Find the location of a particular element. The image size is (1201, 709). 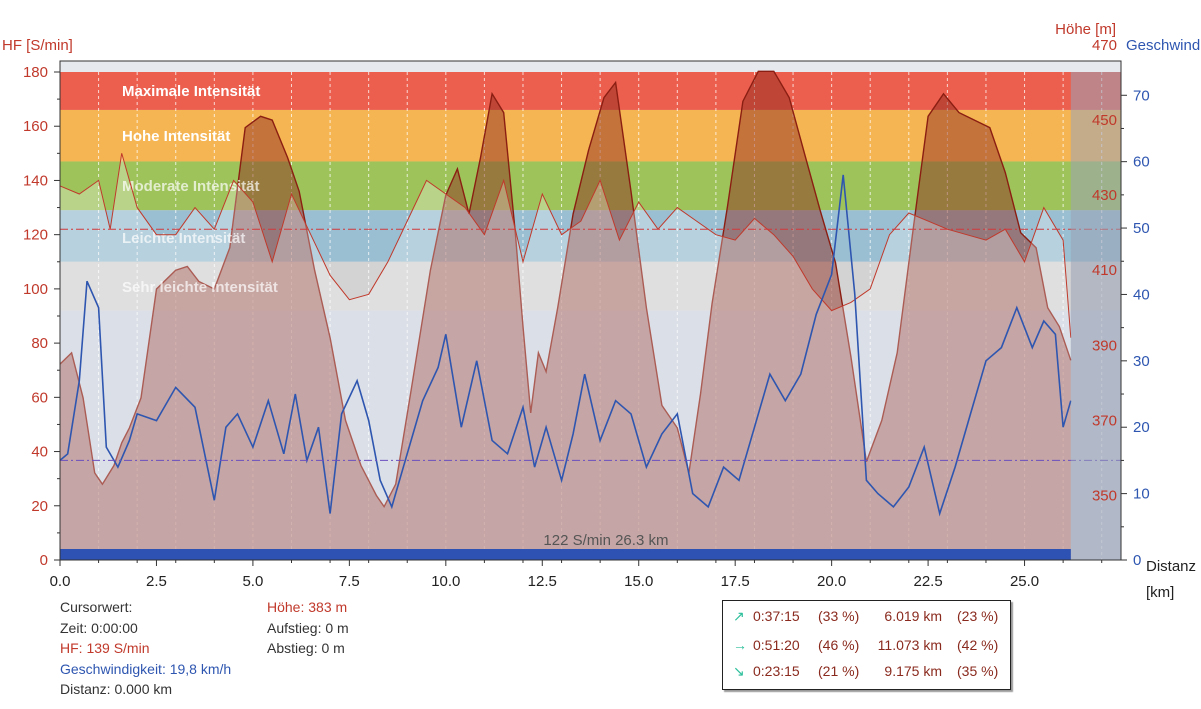

x-tick-label: 20.0 is located at coordinates (831, 581).